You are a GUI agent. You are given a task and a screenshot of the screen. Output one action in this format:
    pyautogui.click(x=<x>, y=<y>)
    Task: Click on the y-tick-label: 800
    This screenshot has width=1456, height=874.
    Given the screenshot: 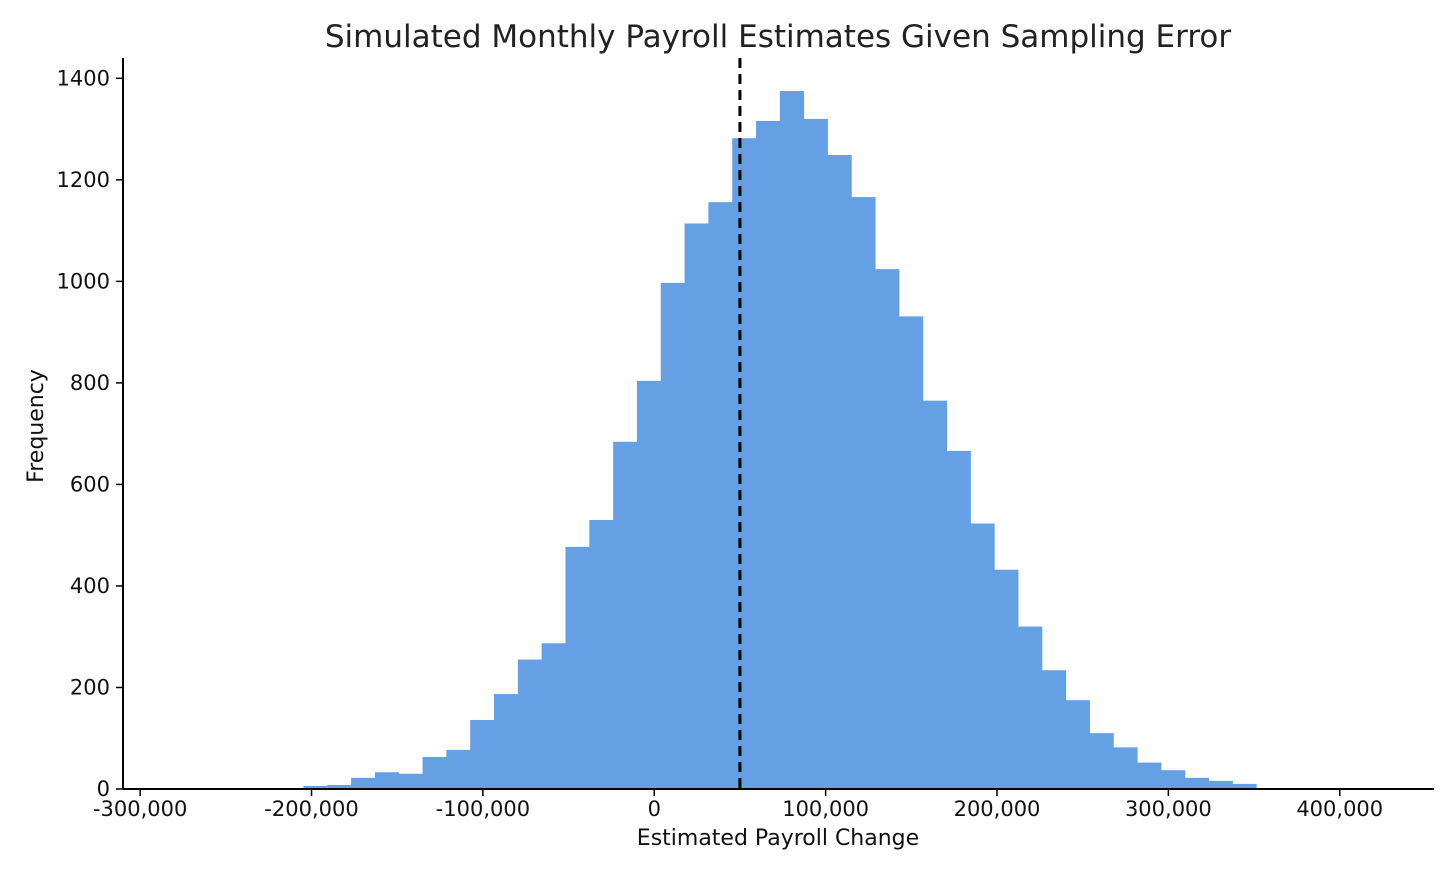 What is the action you would take?
    pyautogui.click(x=90, y=383)
    